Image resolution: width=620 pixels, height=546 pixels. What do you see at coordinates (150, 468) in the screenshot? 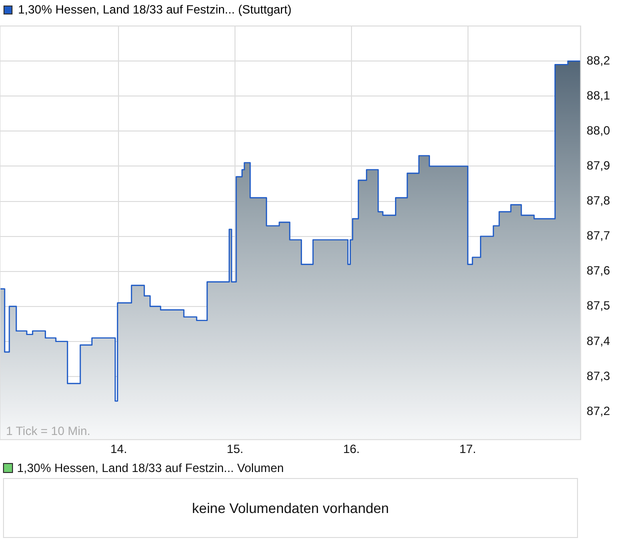
I see `text: 1,30% Hessen, Land 18/33 auf Festzin... Volumen` at bounding box center [150, 468].